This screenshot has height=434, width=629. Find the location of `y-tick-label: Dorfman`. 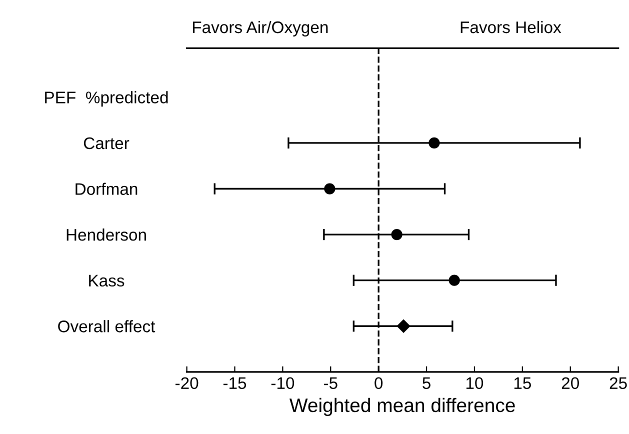

y-tick-label: Dorfman is located at coordinates (107, 188).